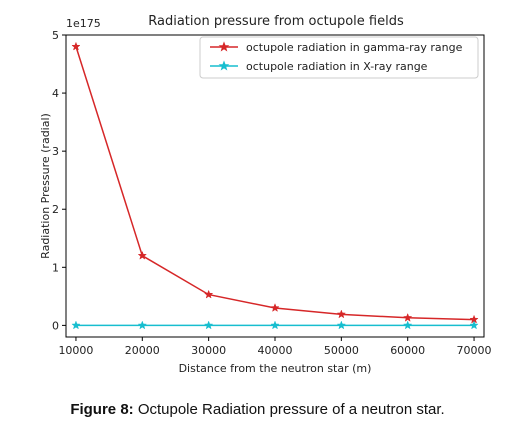 This screenshot has height=433, width=515. What do you see at coordinates (275, 350) in the screenshot?
I see `x-tick-label: 40000` at bounding box center [275, 350].